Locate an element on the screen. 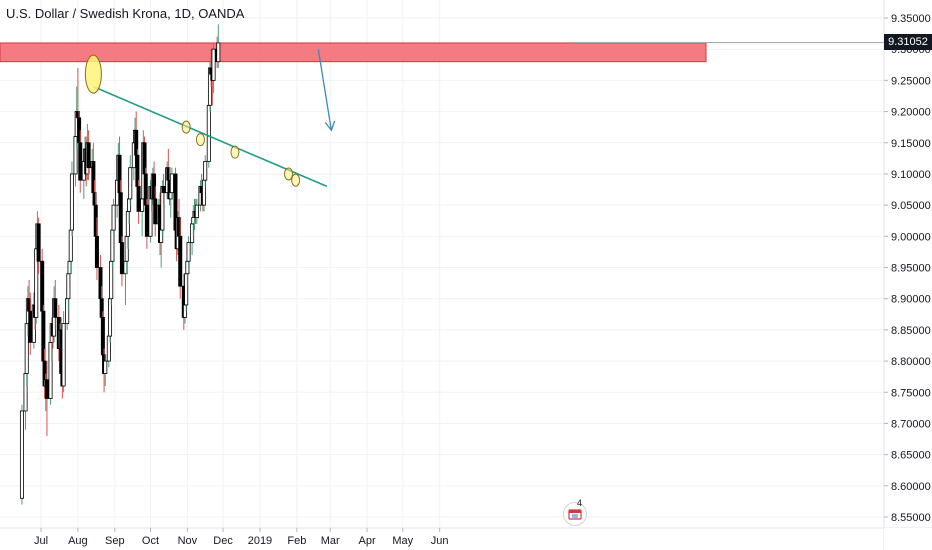  arrow-head is located at coordinates (330, 126).